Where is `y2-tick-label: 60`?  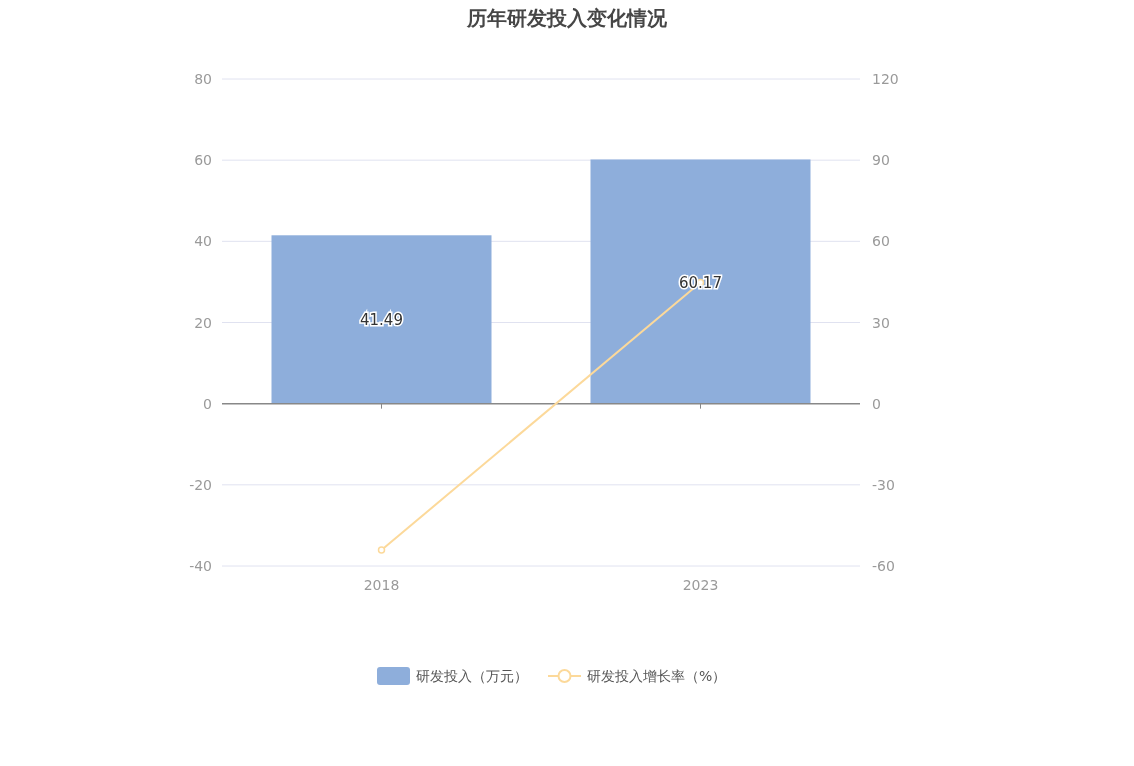
y2-tick-label: 60 is located at coordinates (881, 241).